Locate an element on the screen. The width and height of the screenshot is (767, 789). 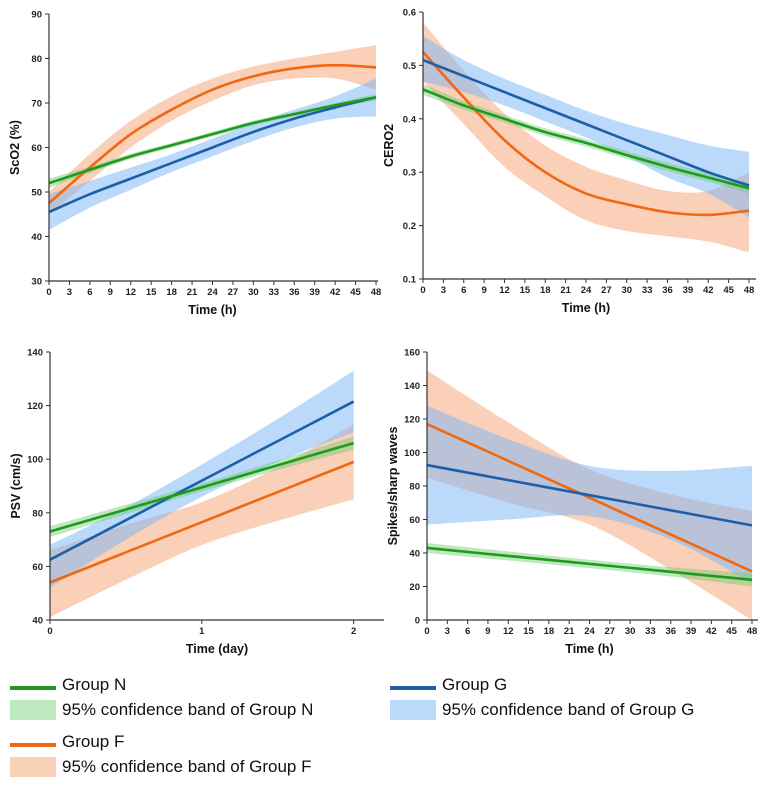
x-tick-label: 1 is located at coordinates (202, 631).